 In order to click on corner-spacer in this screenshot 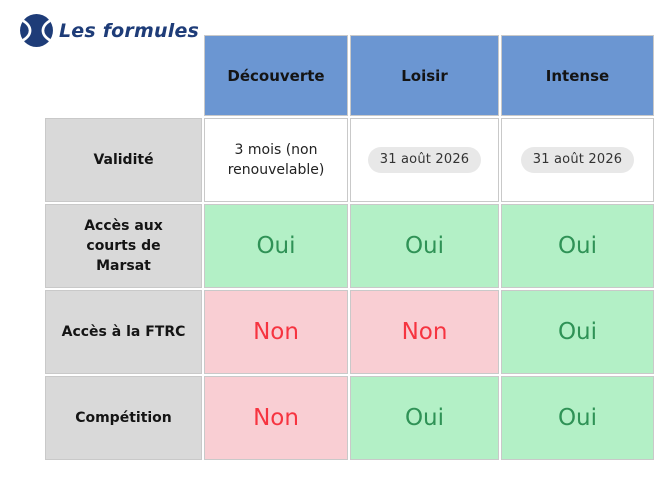, I will do `click(123, 75)`.